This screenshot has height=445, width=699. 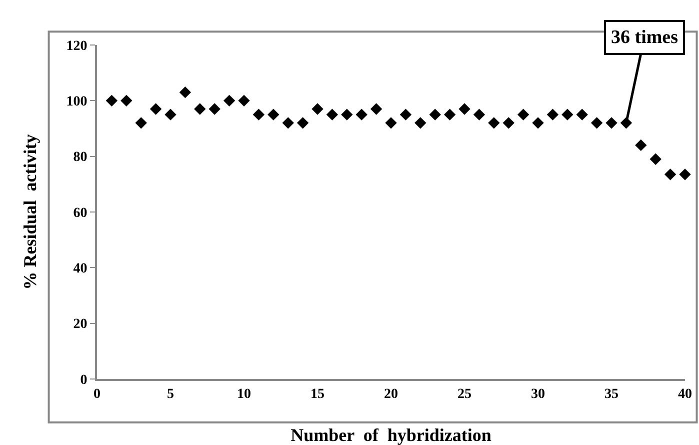 I want to click on y-tick-label: 60, so click(x=80, y=213).